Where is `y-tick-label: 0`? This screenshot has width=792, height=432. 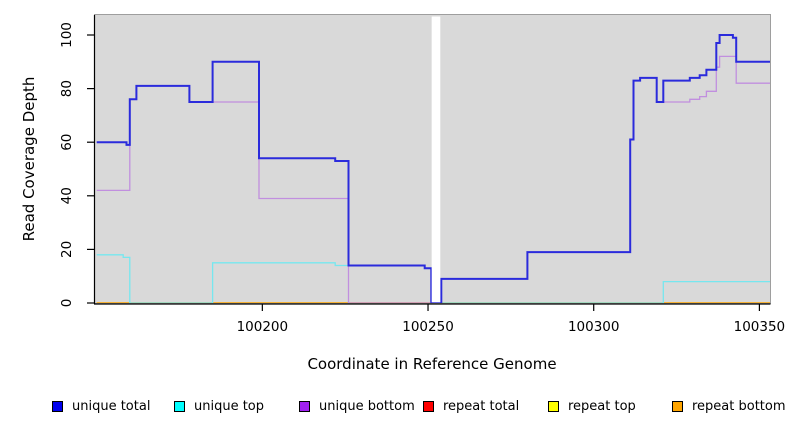
y-tick-label: 0 is located at coordinates (67, 303).